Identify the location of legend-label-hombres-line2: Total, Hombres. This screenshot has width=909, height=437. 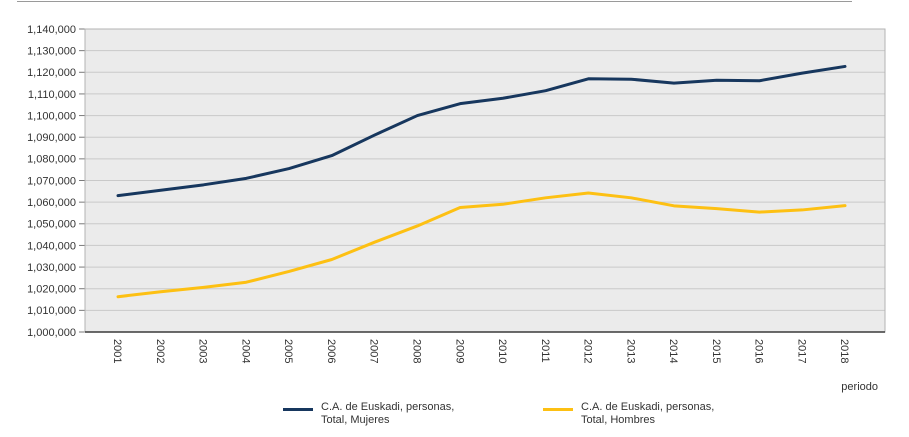
(618, 420).